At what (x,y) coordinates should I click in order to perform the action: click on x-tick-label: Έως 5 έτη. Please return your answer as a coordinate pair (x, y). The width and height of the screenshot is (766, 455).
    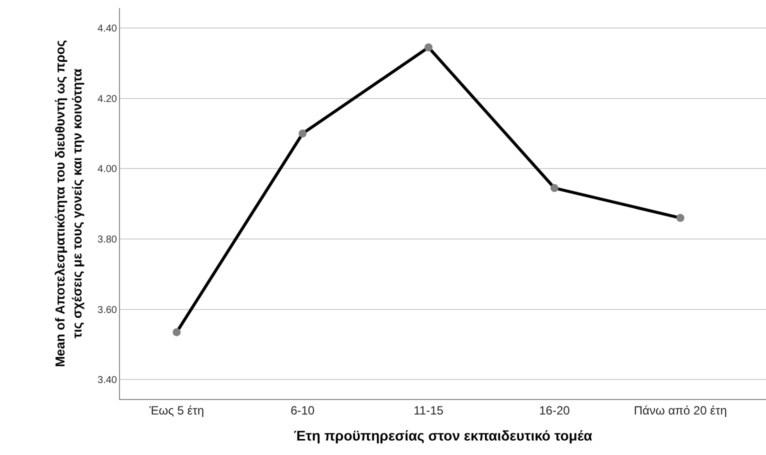
    Looking at the image, I should click on (176, 410).